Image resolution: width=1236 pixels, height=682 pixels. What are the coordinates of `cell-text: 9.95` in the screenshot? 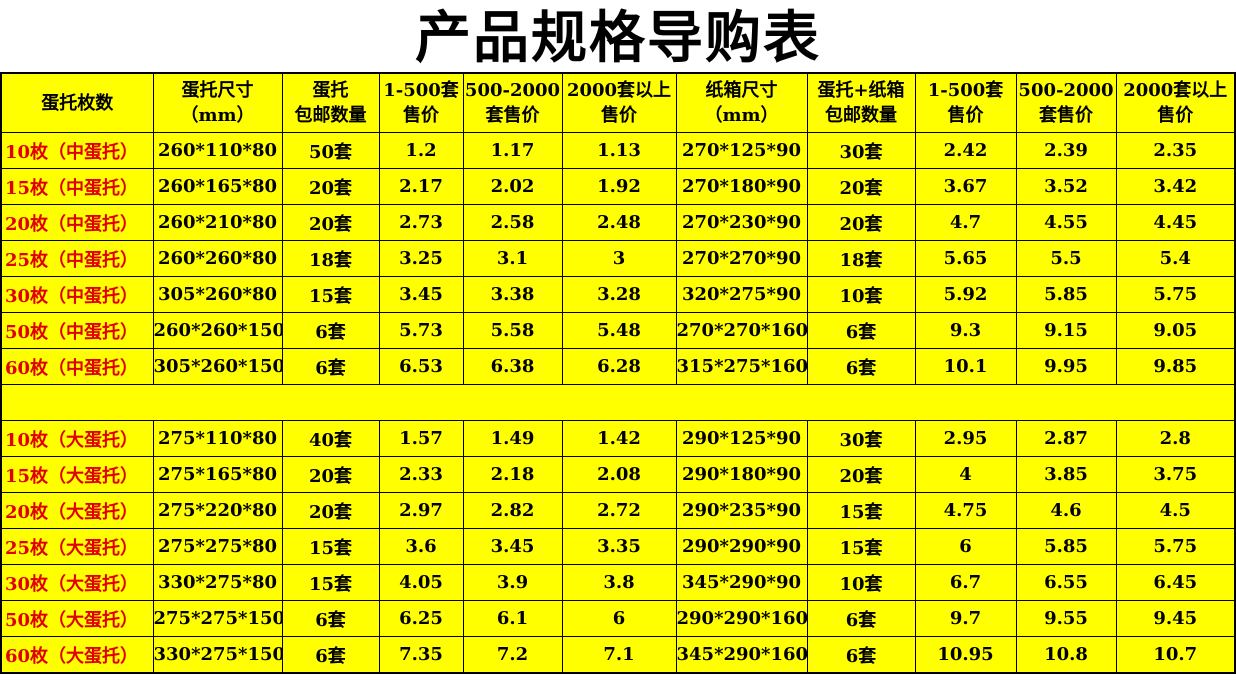 It's located at (1066, 366).